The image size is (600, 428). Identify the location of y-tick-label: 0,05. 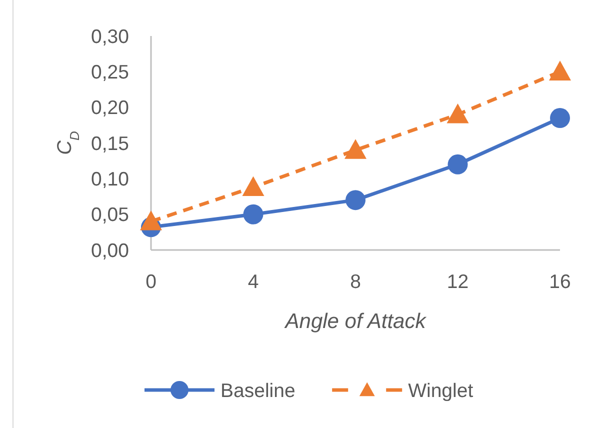
(110, 215).